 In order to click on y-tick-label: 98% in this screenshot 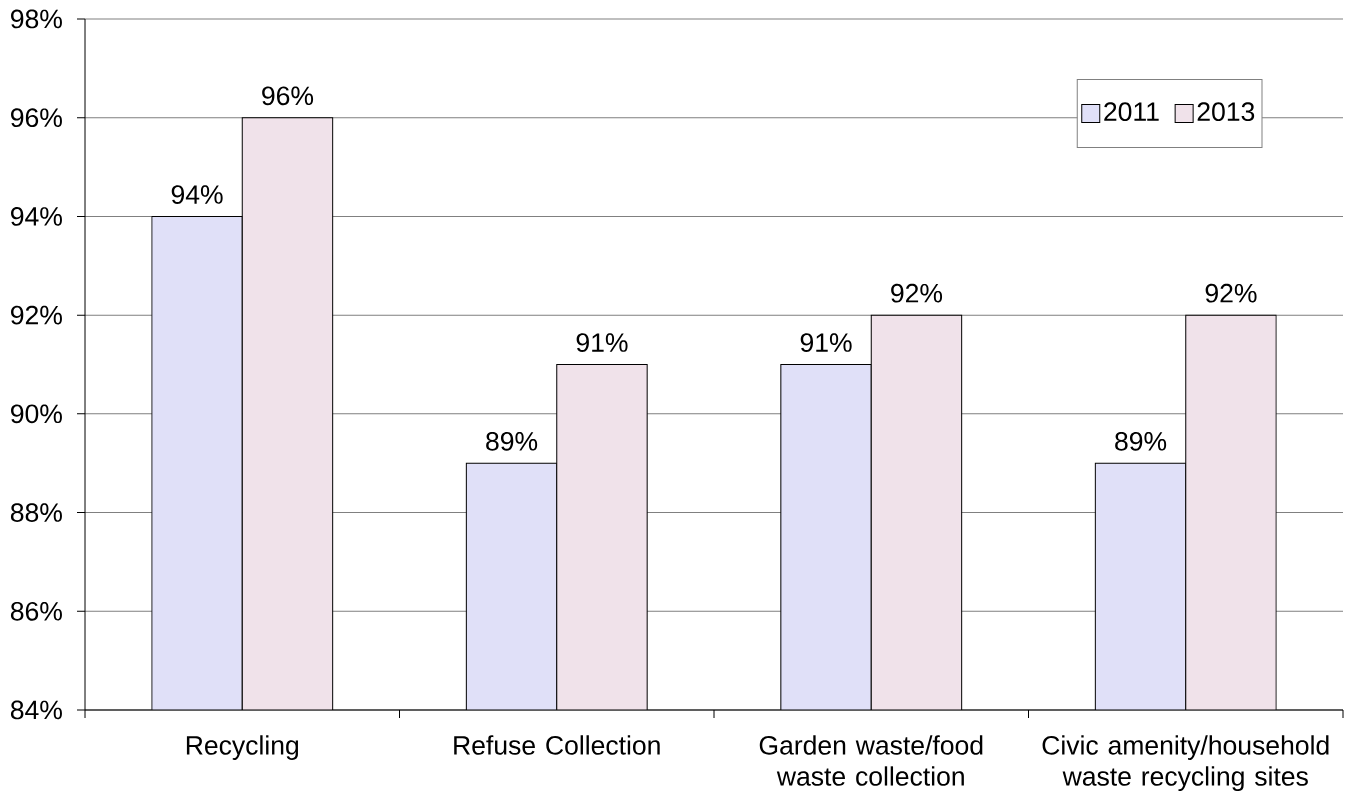, I will do `click(36, 19)`.